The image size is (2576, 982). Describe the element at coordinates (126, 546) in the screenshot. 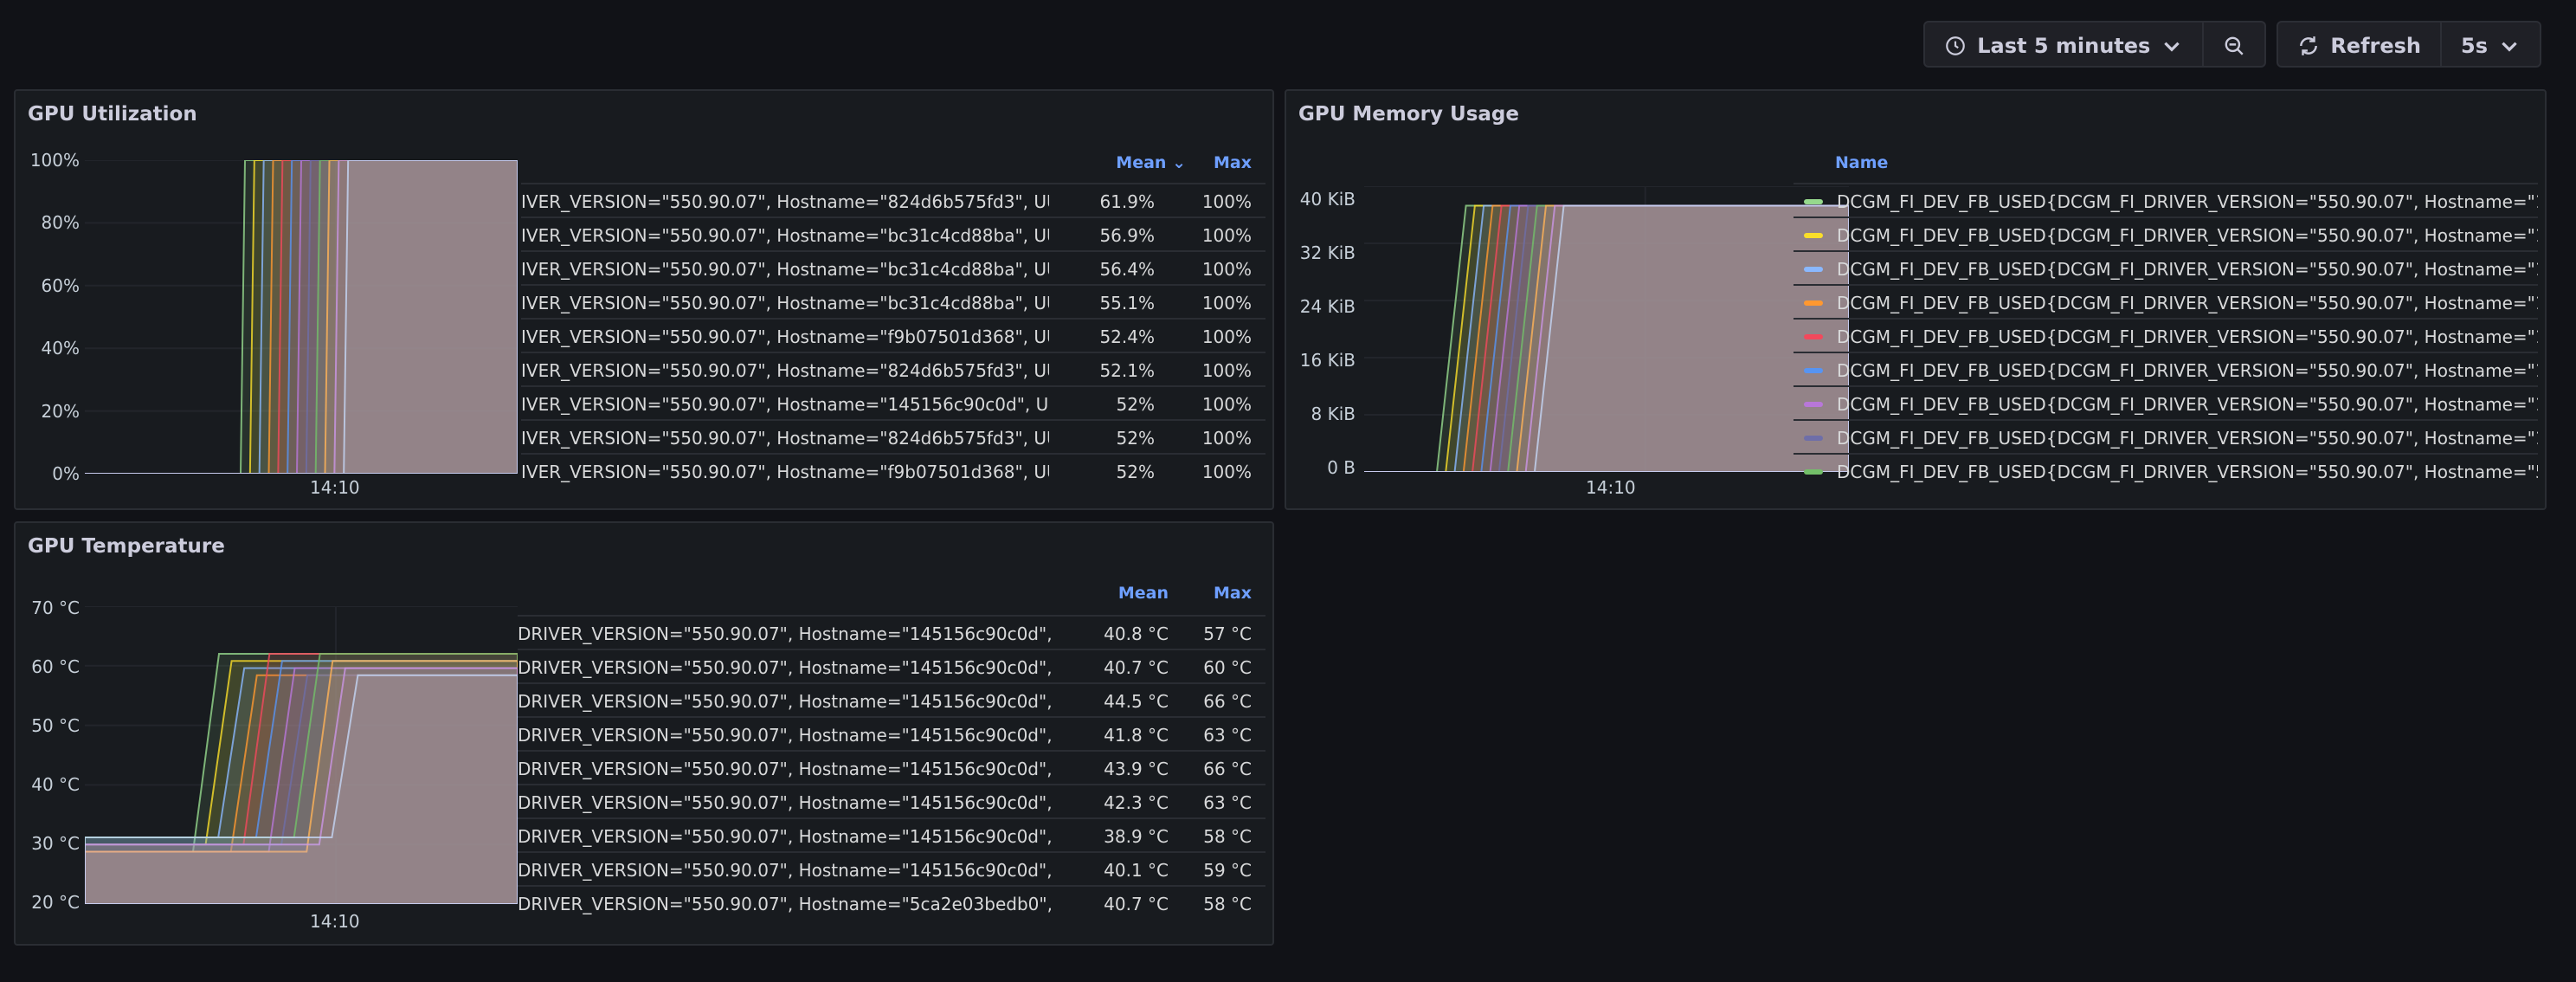

I see `panel-title: GPU Temperature` at that location.